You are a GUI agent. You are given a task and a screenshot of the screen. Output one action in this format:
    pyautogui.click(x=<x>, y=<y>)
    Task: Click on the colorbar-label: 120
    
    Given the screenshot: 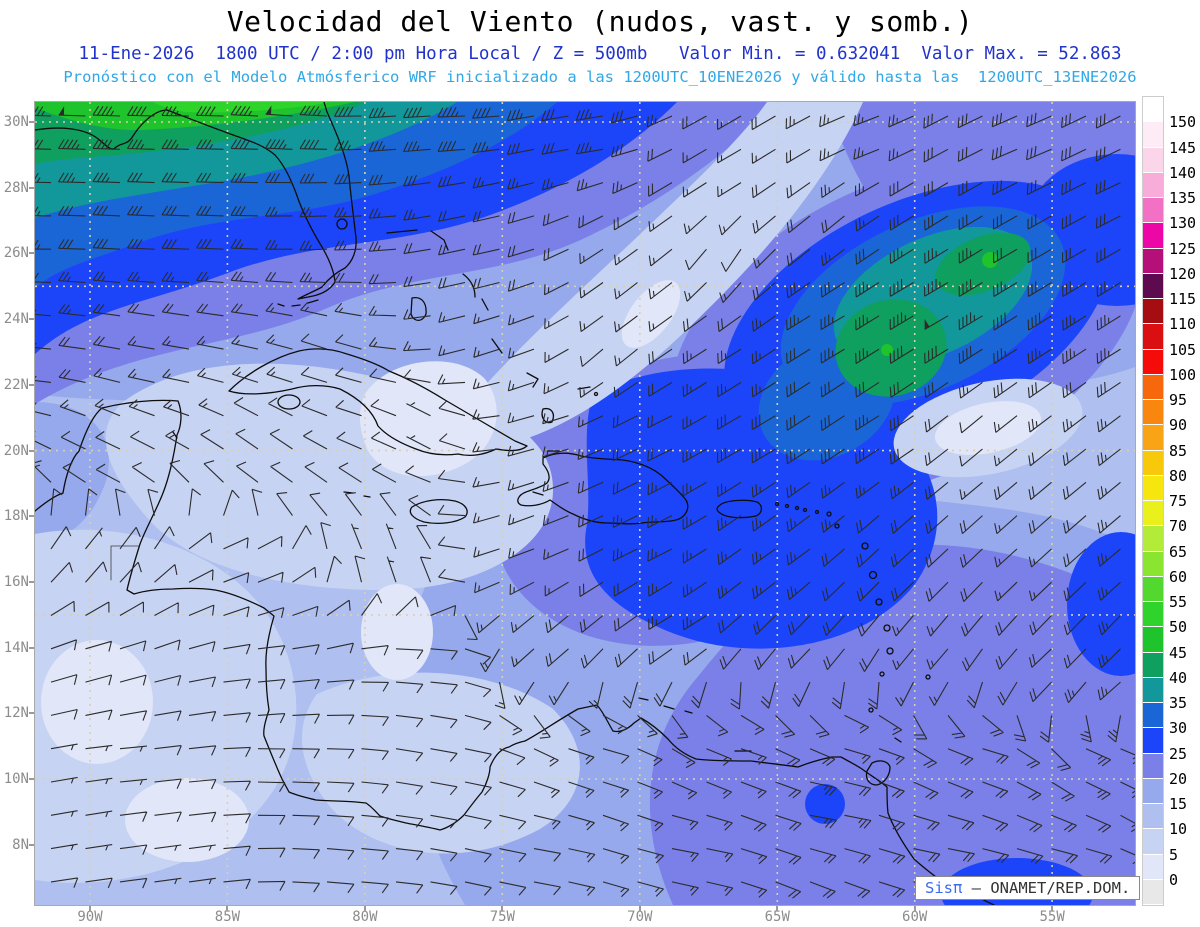 What is the action you would take?
    pyautogui.click(x=1183, y=273)
    